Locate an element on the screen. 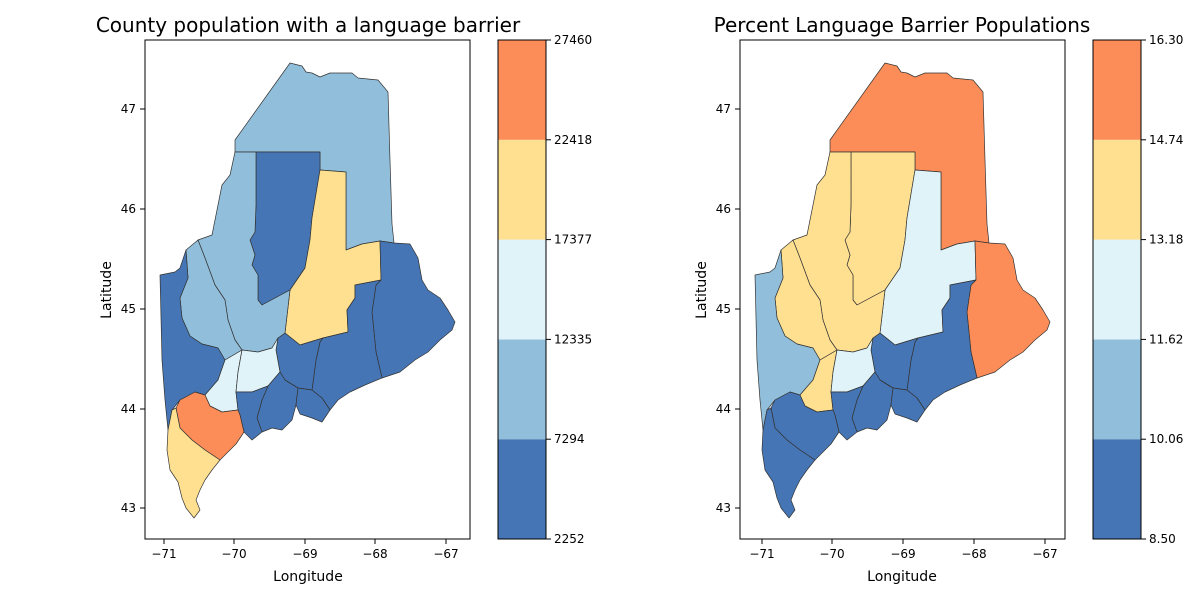 The width and height of the screenshot is (1200, 600). colorbar-tick-label: 27460 is located at coordinates (573, 40).